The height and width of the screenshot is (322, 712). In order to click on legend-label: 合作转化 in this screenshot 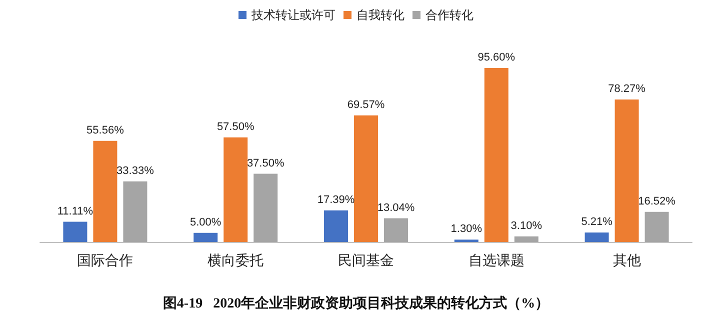, I will do `click(450, 15)`.